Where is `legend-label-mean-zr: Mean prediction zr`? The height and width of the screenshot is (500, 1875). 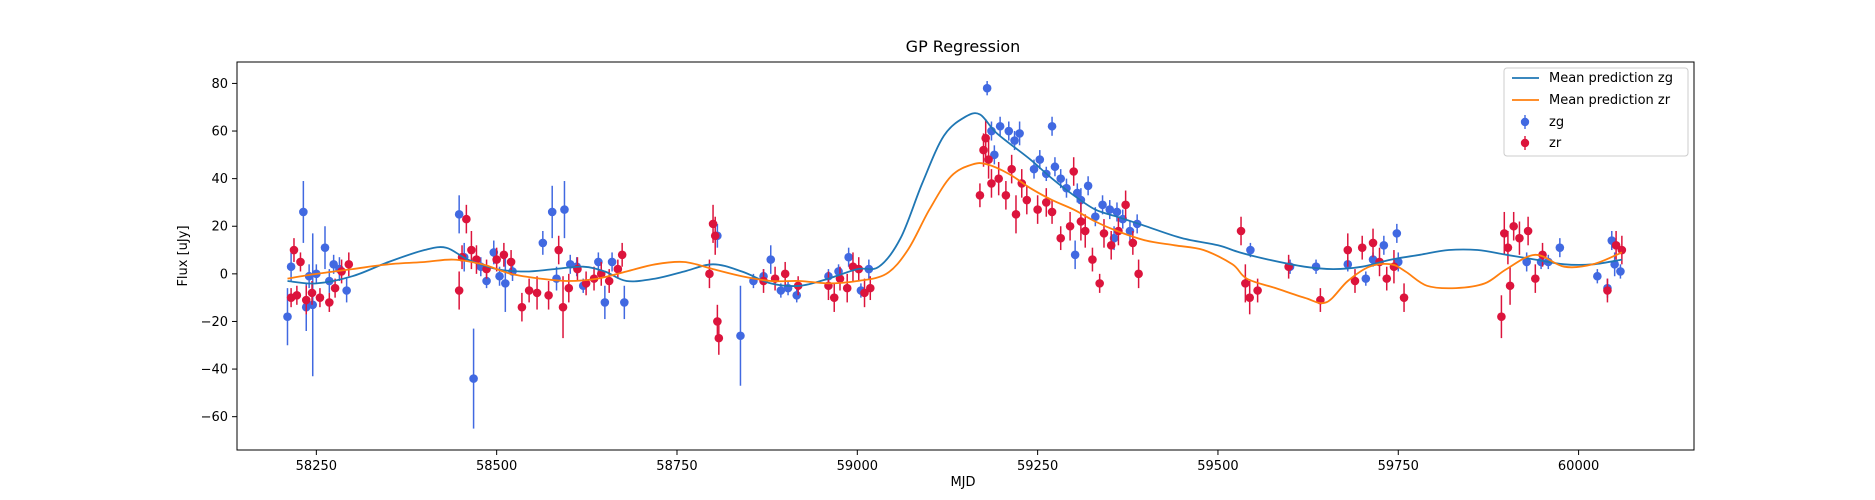 legend-label-mean-zr: Mean prediction zr is located at coordinates (1610, 100).